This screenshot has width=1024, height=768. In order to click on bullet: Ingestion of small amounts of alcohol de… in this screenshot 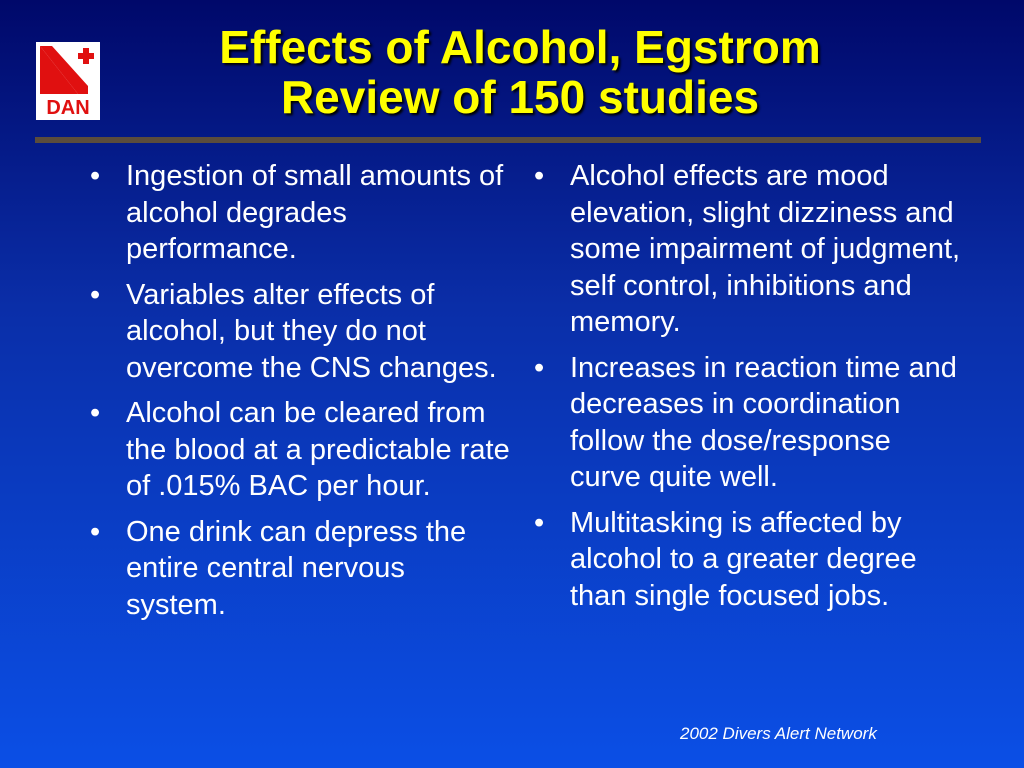, I will do `click(300, 213)`.